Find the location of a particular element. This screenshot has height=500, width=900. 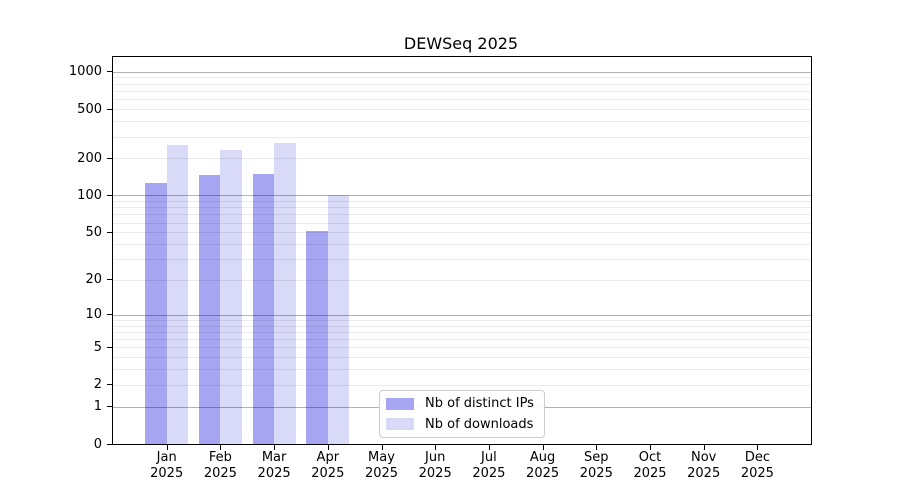

legend-item-downloads: Nb of downloads is located at coordinates (465, 424).